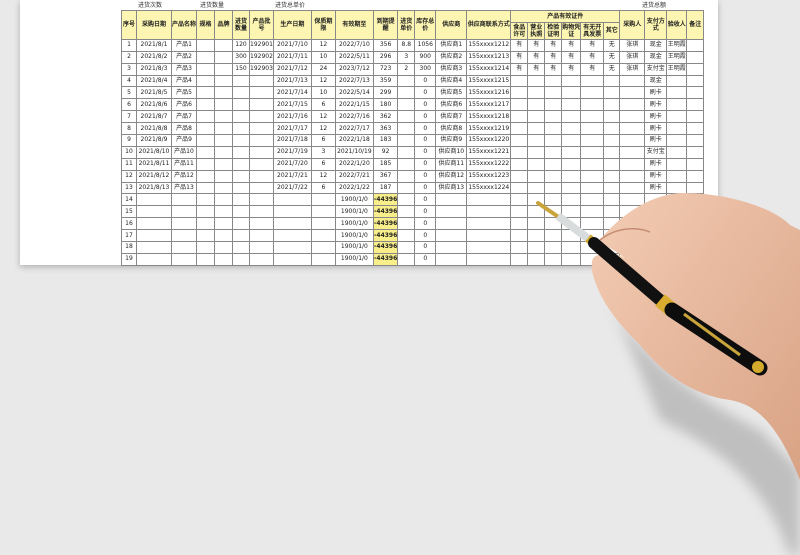 The width and height of the screenshot is (800, 555). What do you see at coordinates (652, 288) in the screenshot?
I see `fountain-pen` at bounding box center [652, 288].